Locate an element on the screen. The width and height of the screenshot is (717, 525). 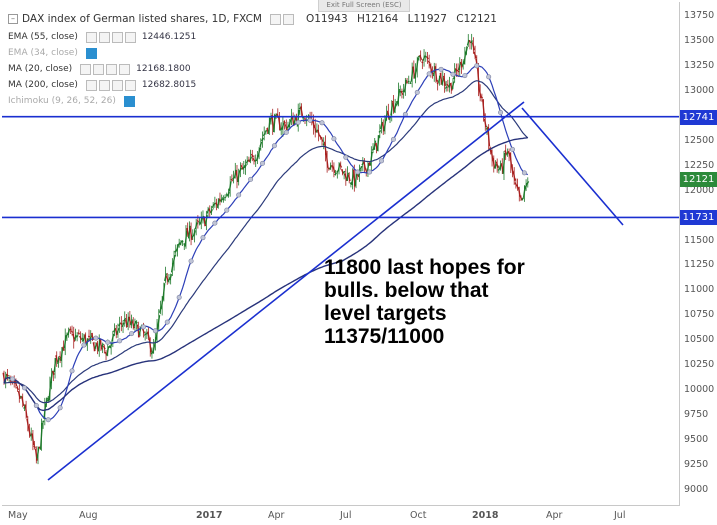
y-tick-label: 10750 is located at coordinates (699, 315).